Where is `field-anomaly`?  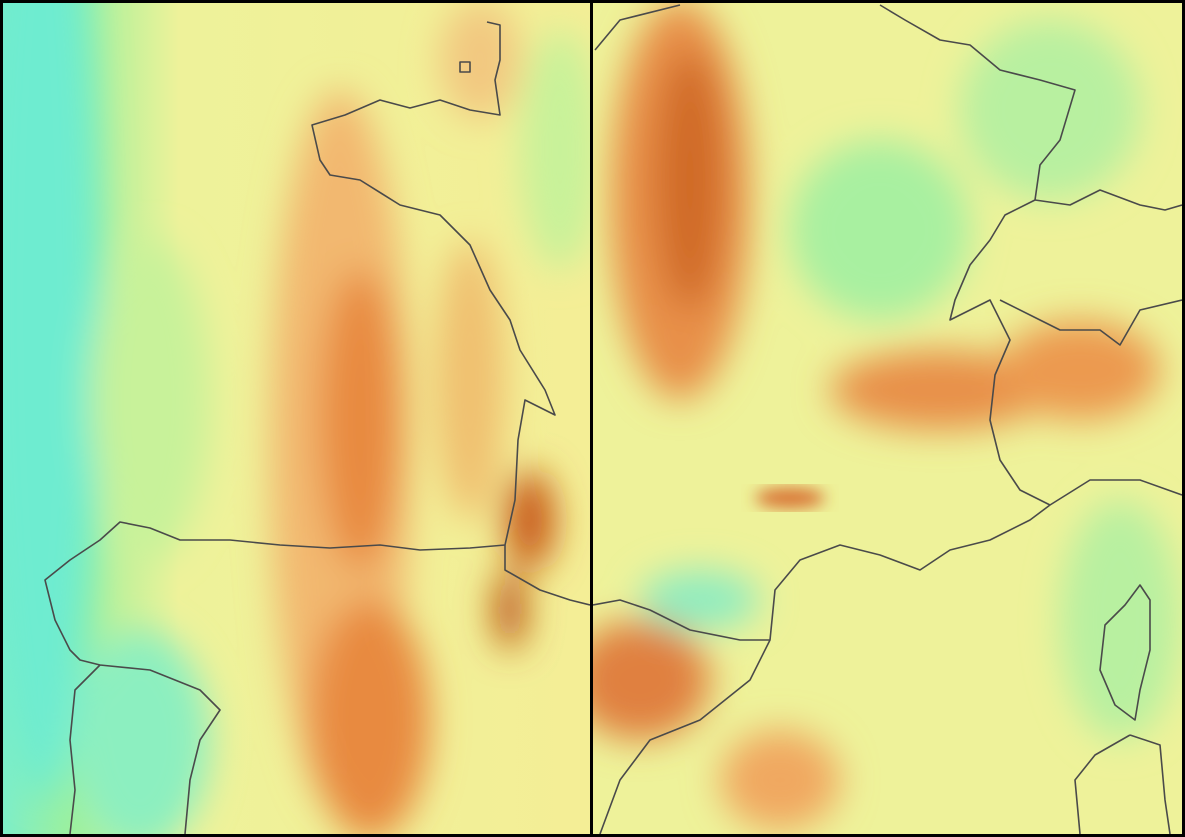 field-anomaly is located at coordinates (790, 498).